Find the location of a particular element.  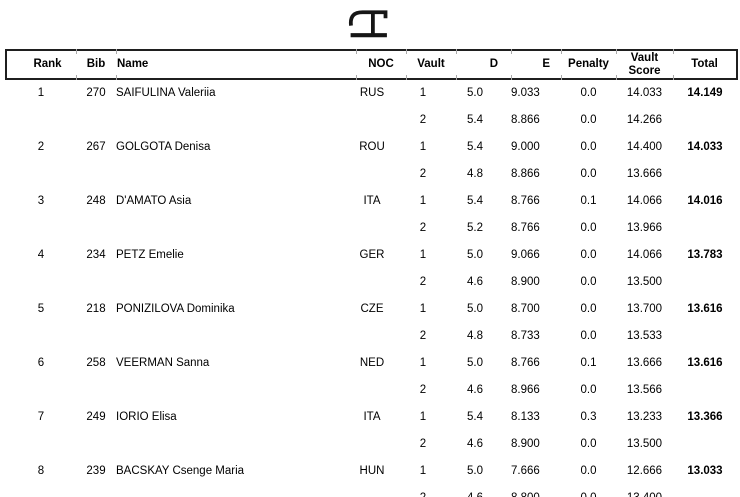

name-cell: PETZ Emelie is located at coordinates (150, 254).